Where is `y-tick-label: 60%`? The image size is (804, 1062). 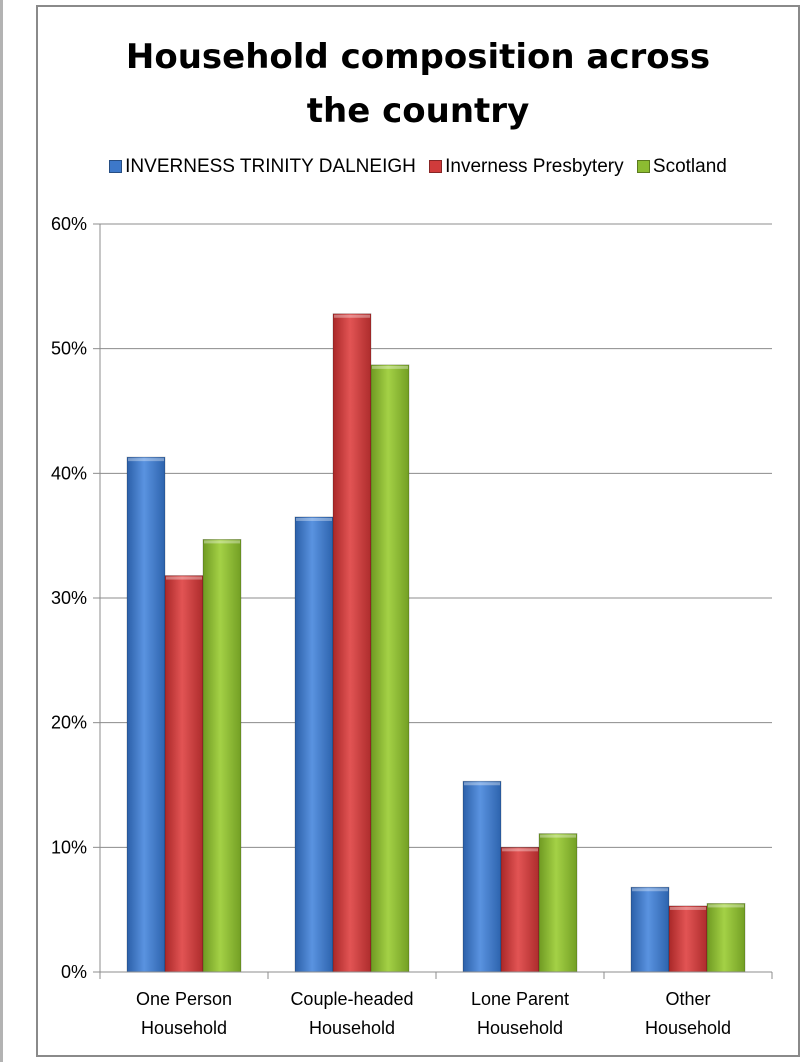 y-tick-label: 60% is located at coordinates (69, 224).